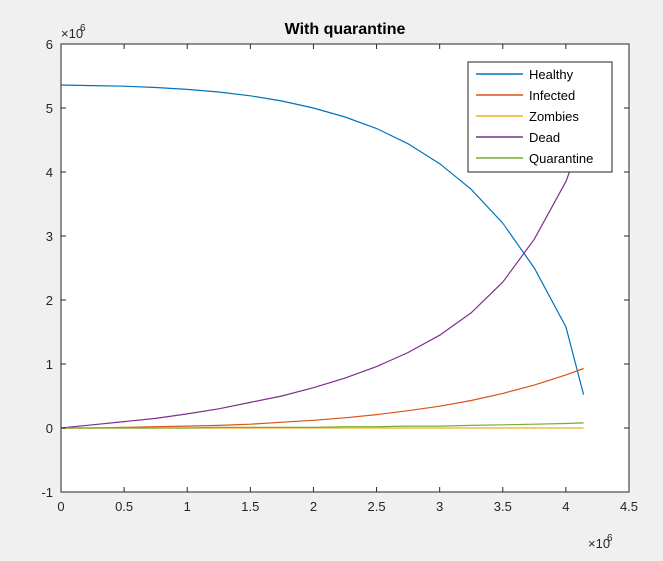 The image size is (663, 561). Describe the element at coordinates (49, 428) in the screenshot. I see `y-tick-label: 0` at that location.